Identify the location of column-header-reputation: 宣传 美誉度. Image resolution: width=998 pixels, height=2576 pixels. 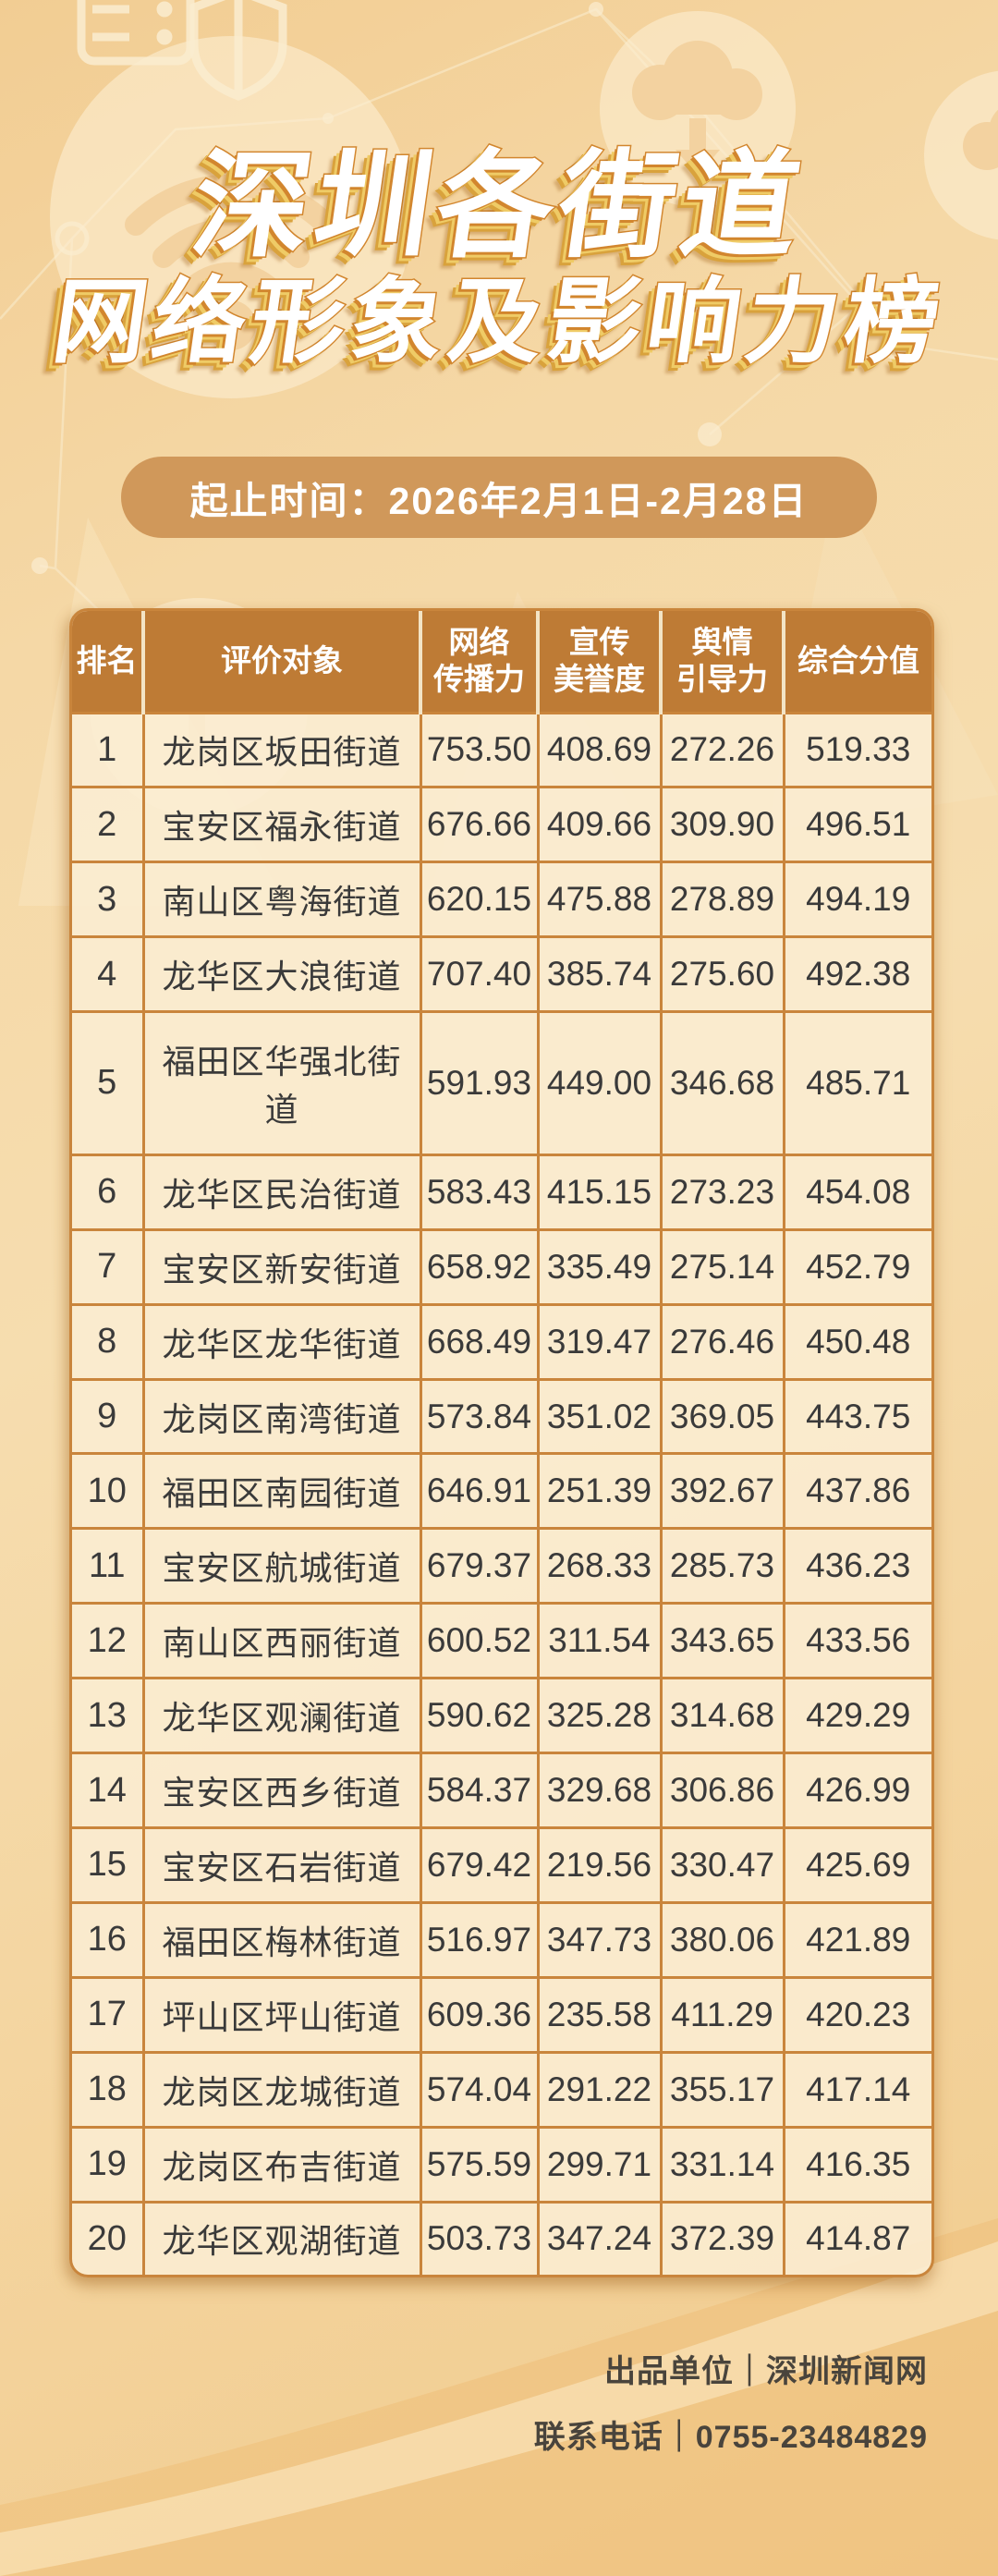
(600, 662).